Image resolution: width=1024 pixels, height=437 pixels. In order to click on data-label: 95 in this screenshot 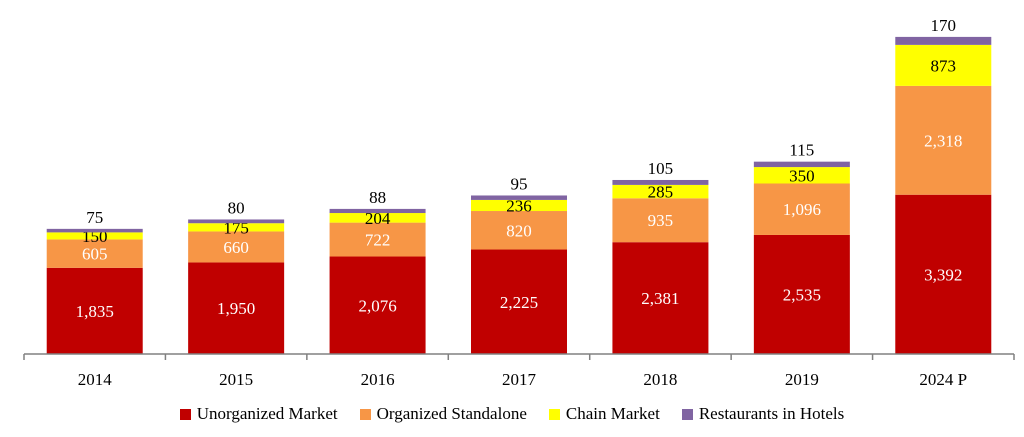, I will do `click(519, 183)`.